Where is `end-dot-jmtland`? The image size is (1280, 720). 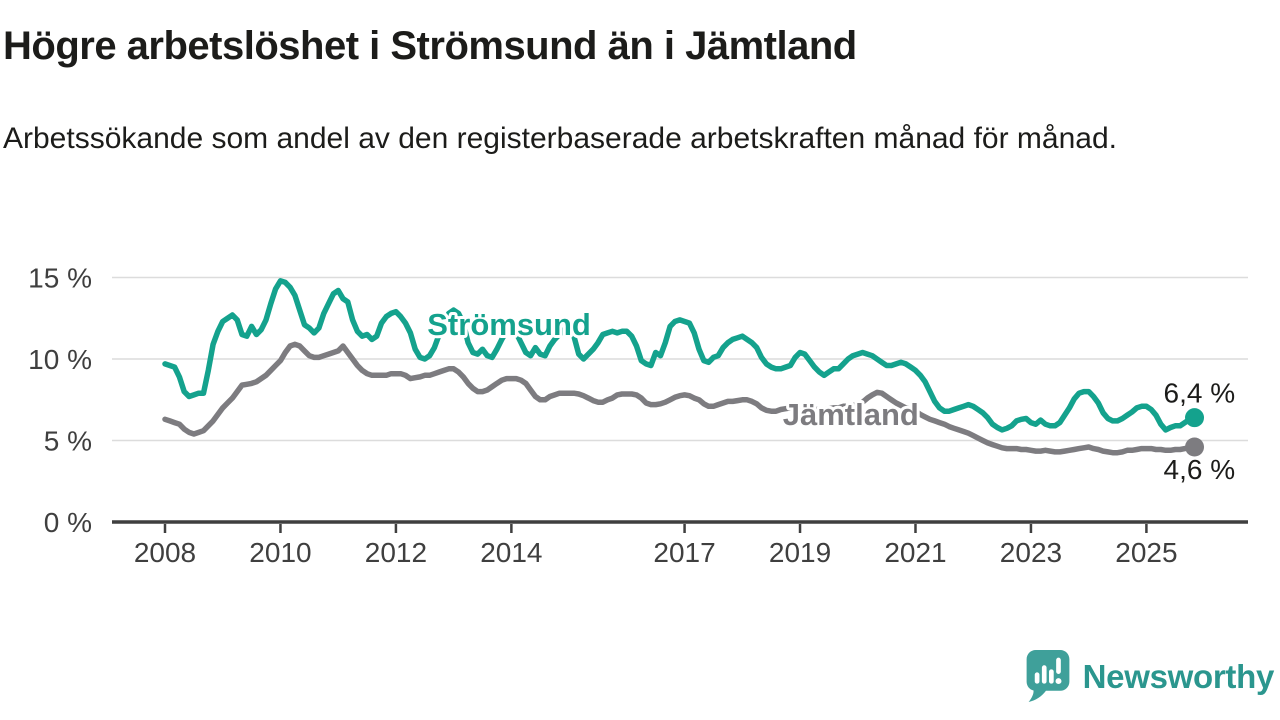
end-dot-jmtland is located at coordinates (1195, 447).